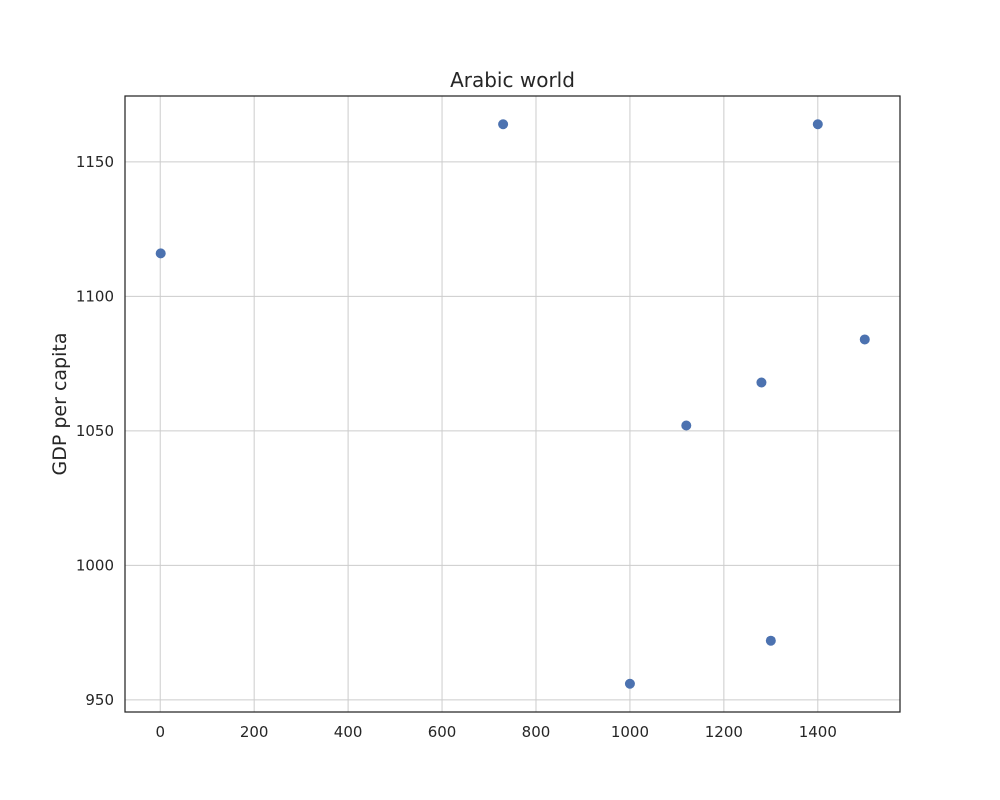  What do you see at coordinates (495, 732) in the screenshot?
I see `x-axis-ticks: 0 200 400 600 800 1000 1200 1400` at bounding box center [495, 732].